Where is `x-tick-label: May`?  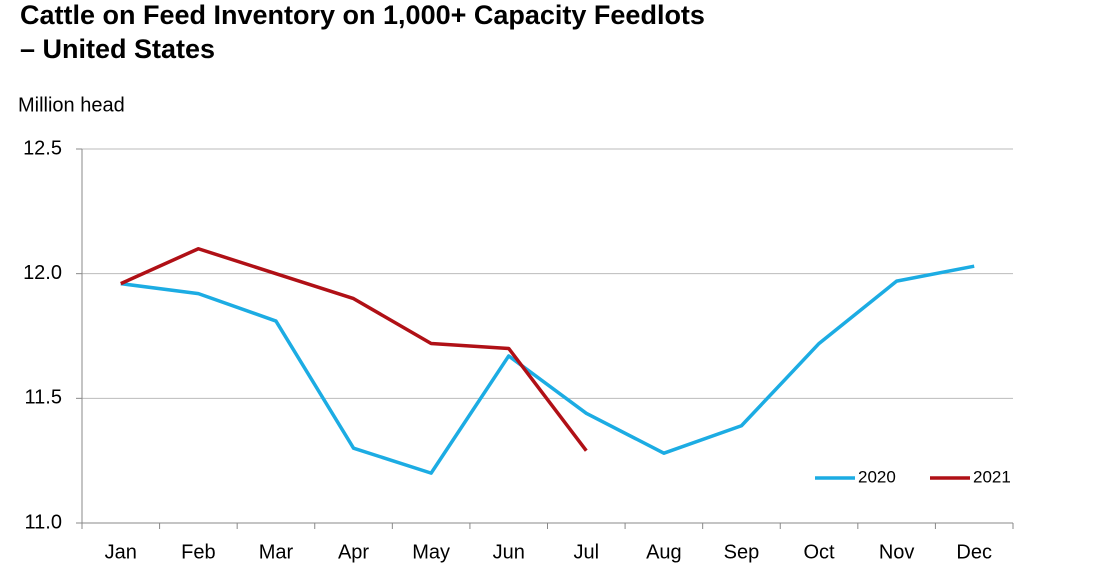 x-tick-label: May is located at coordinates (431, 552).